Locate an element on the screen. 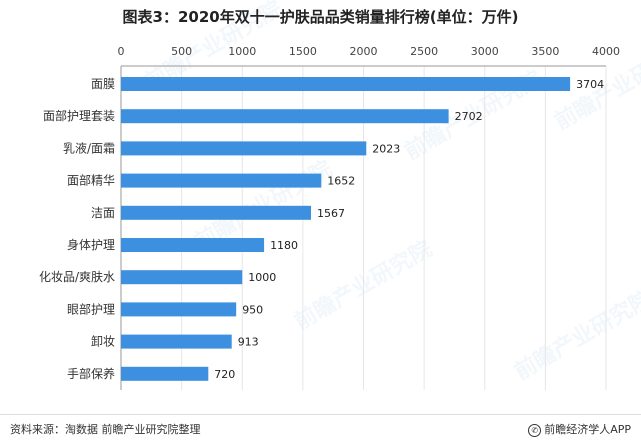 This screenshot has width=641, height=444. data-label: 1000 is located at coordinates (262, 277).